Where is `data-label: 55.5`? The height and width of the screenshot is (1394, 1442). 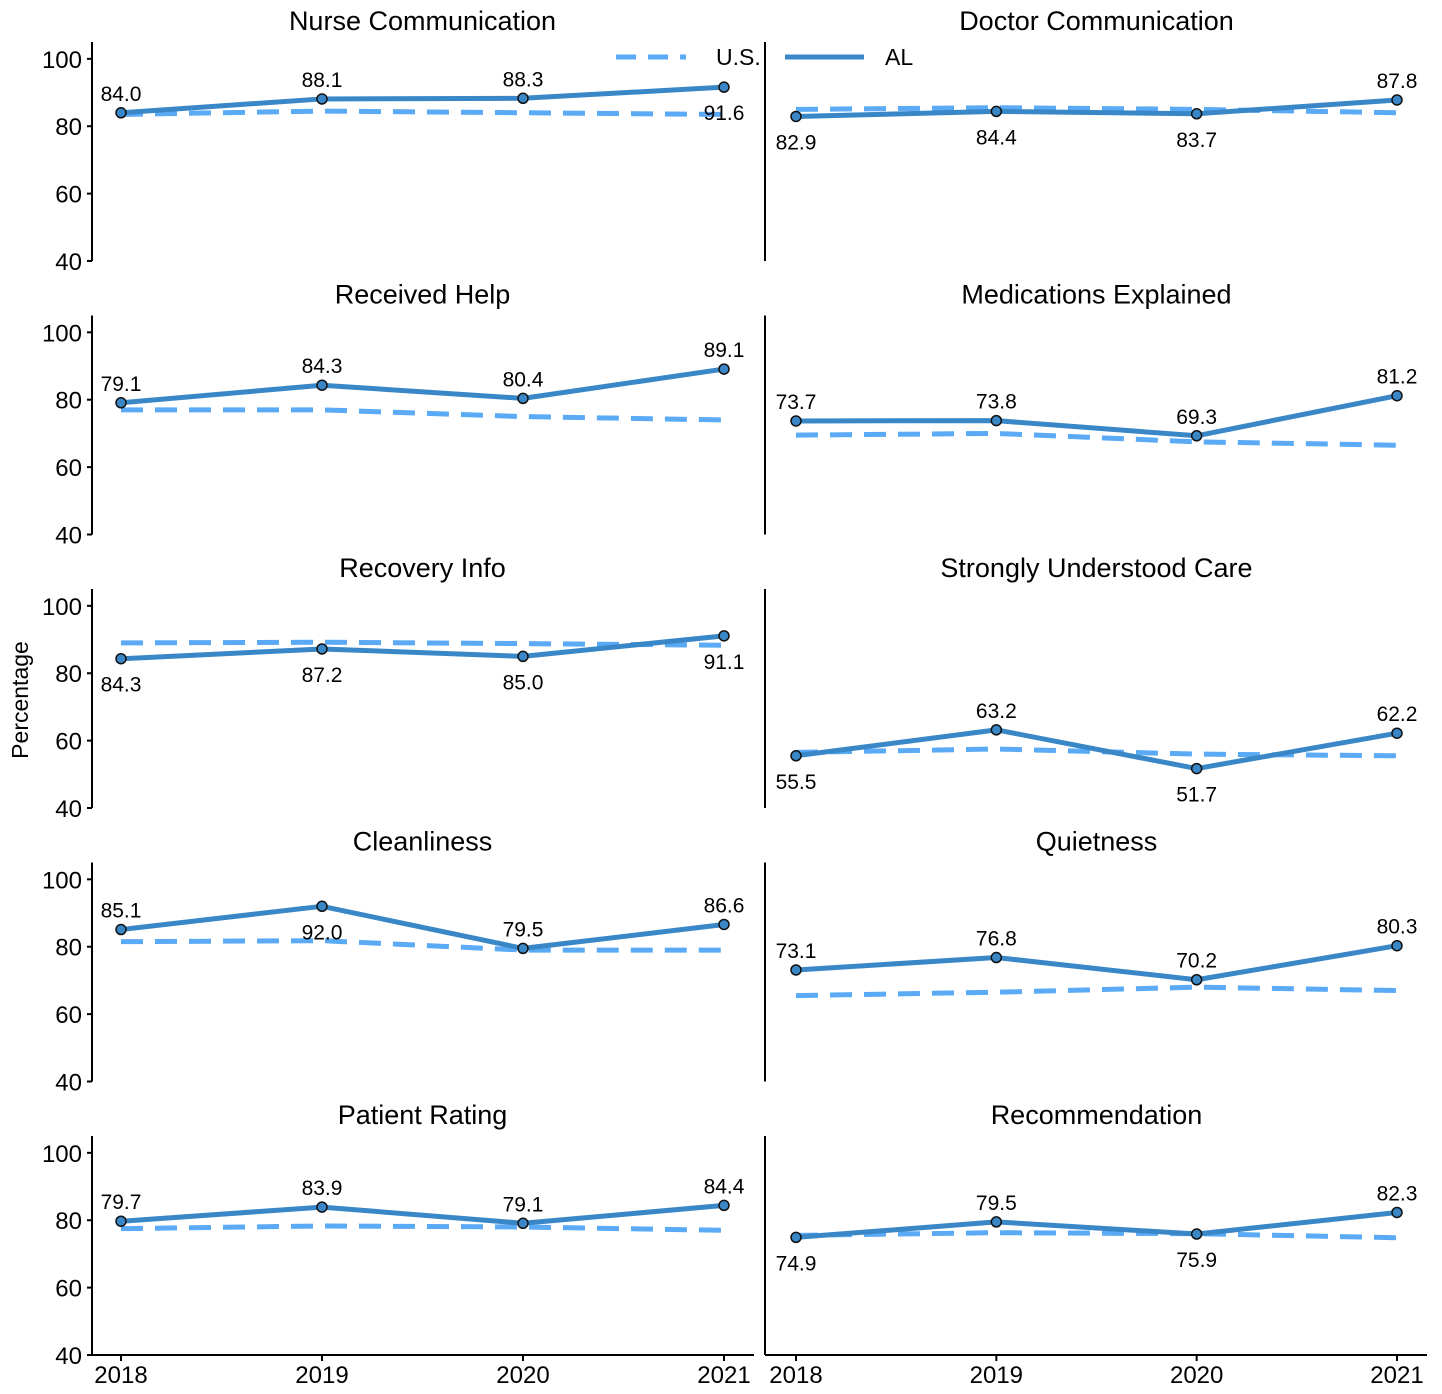 data-label: 55.5 is located at coordinates (796, 782).